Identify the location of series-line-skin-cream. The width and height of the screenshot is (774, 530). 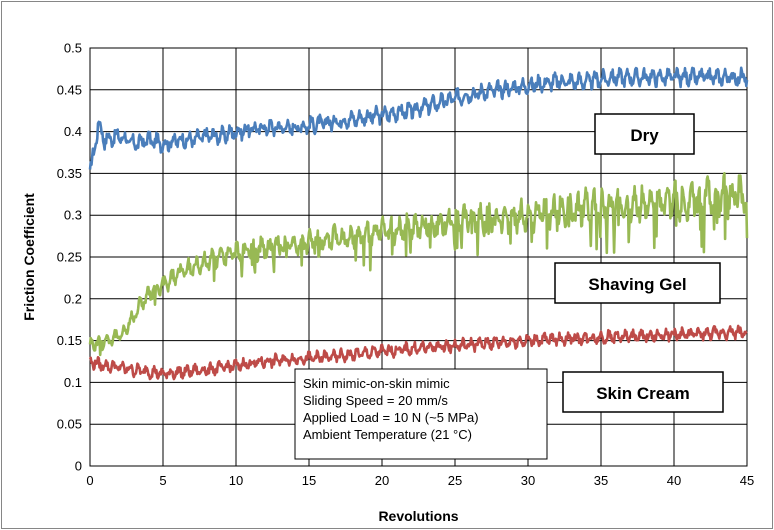
(418, 352).